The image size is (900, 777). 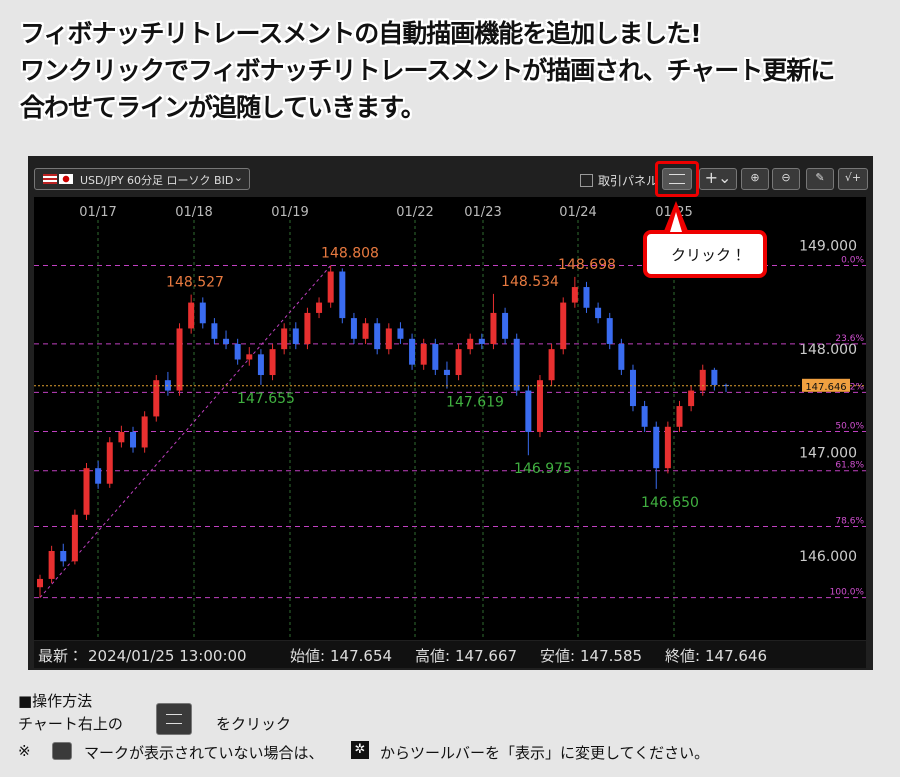 What do you see at coordinates (543, 469) in the screenshot?
I see `low-label: 146.975` at bounding box center [543, 469].